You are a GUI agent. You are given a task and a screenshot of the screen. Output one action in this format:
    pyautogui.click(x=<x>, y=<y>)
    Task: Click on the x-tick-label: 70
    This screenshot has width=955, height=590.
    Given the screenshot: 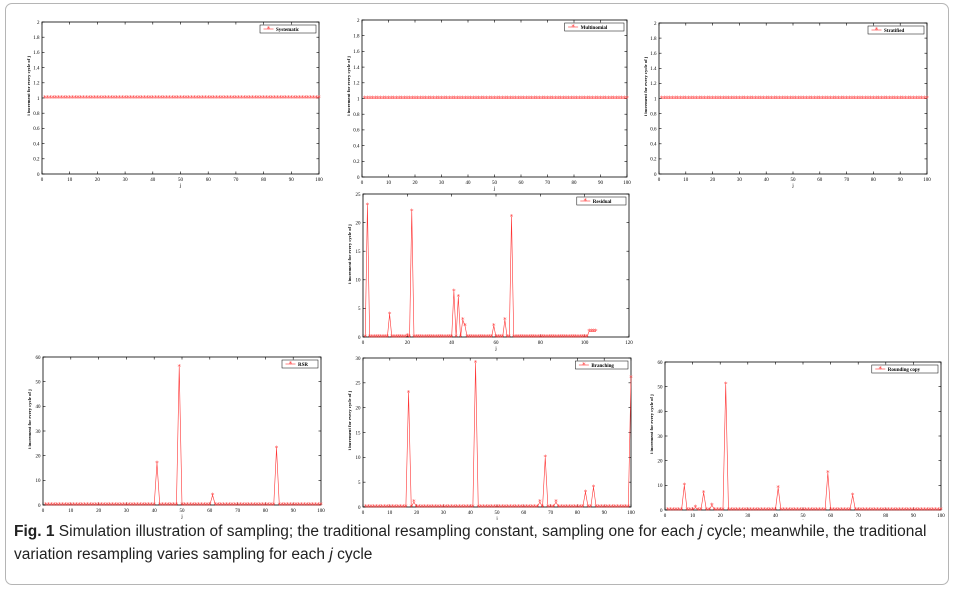 What is the action you would take?
    pyautogui.click(x=236, y=180)
    